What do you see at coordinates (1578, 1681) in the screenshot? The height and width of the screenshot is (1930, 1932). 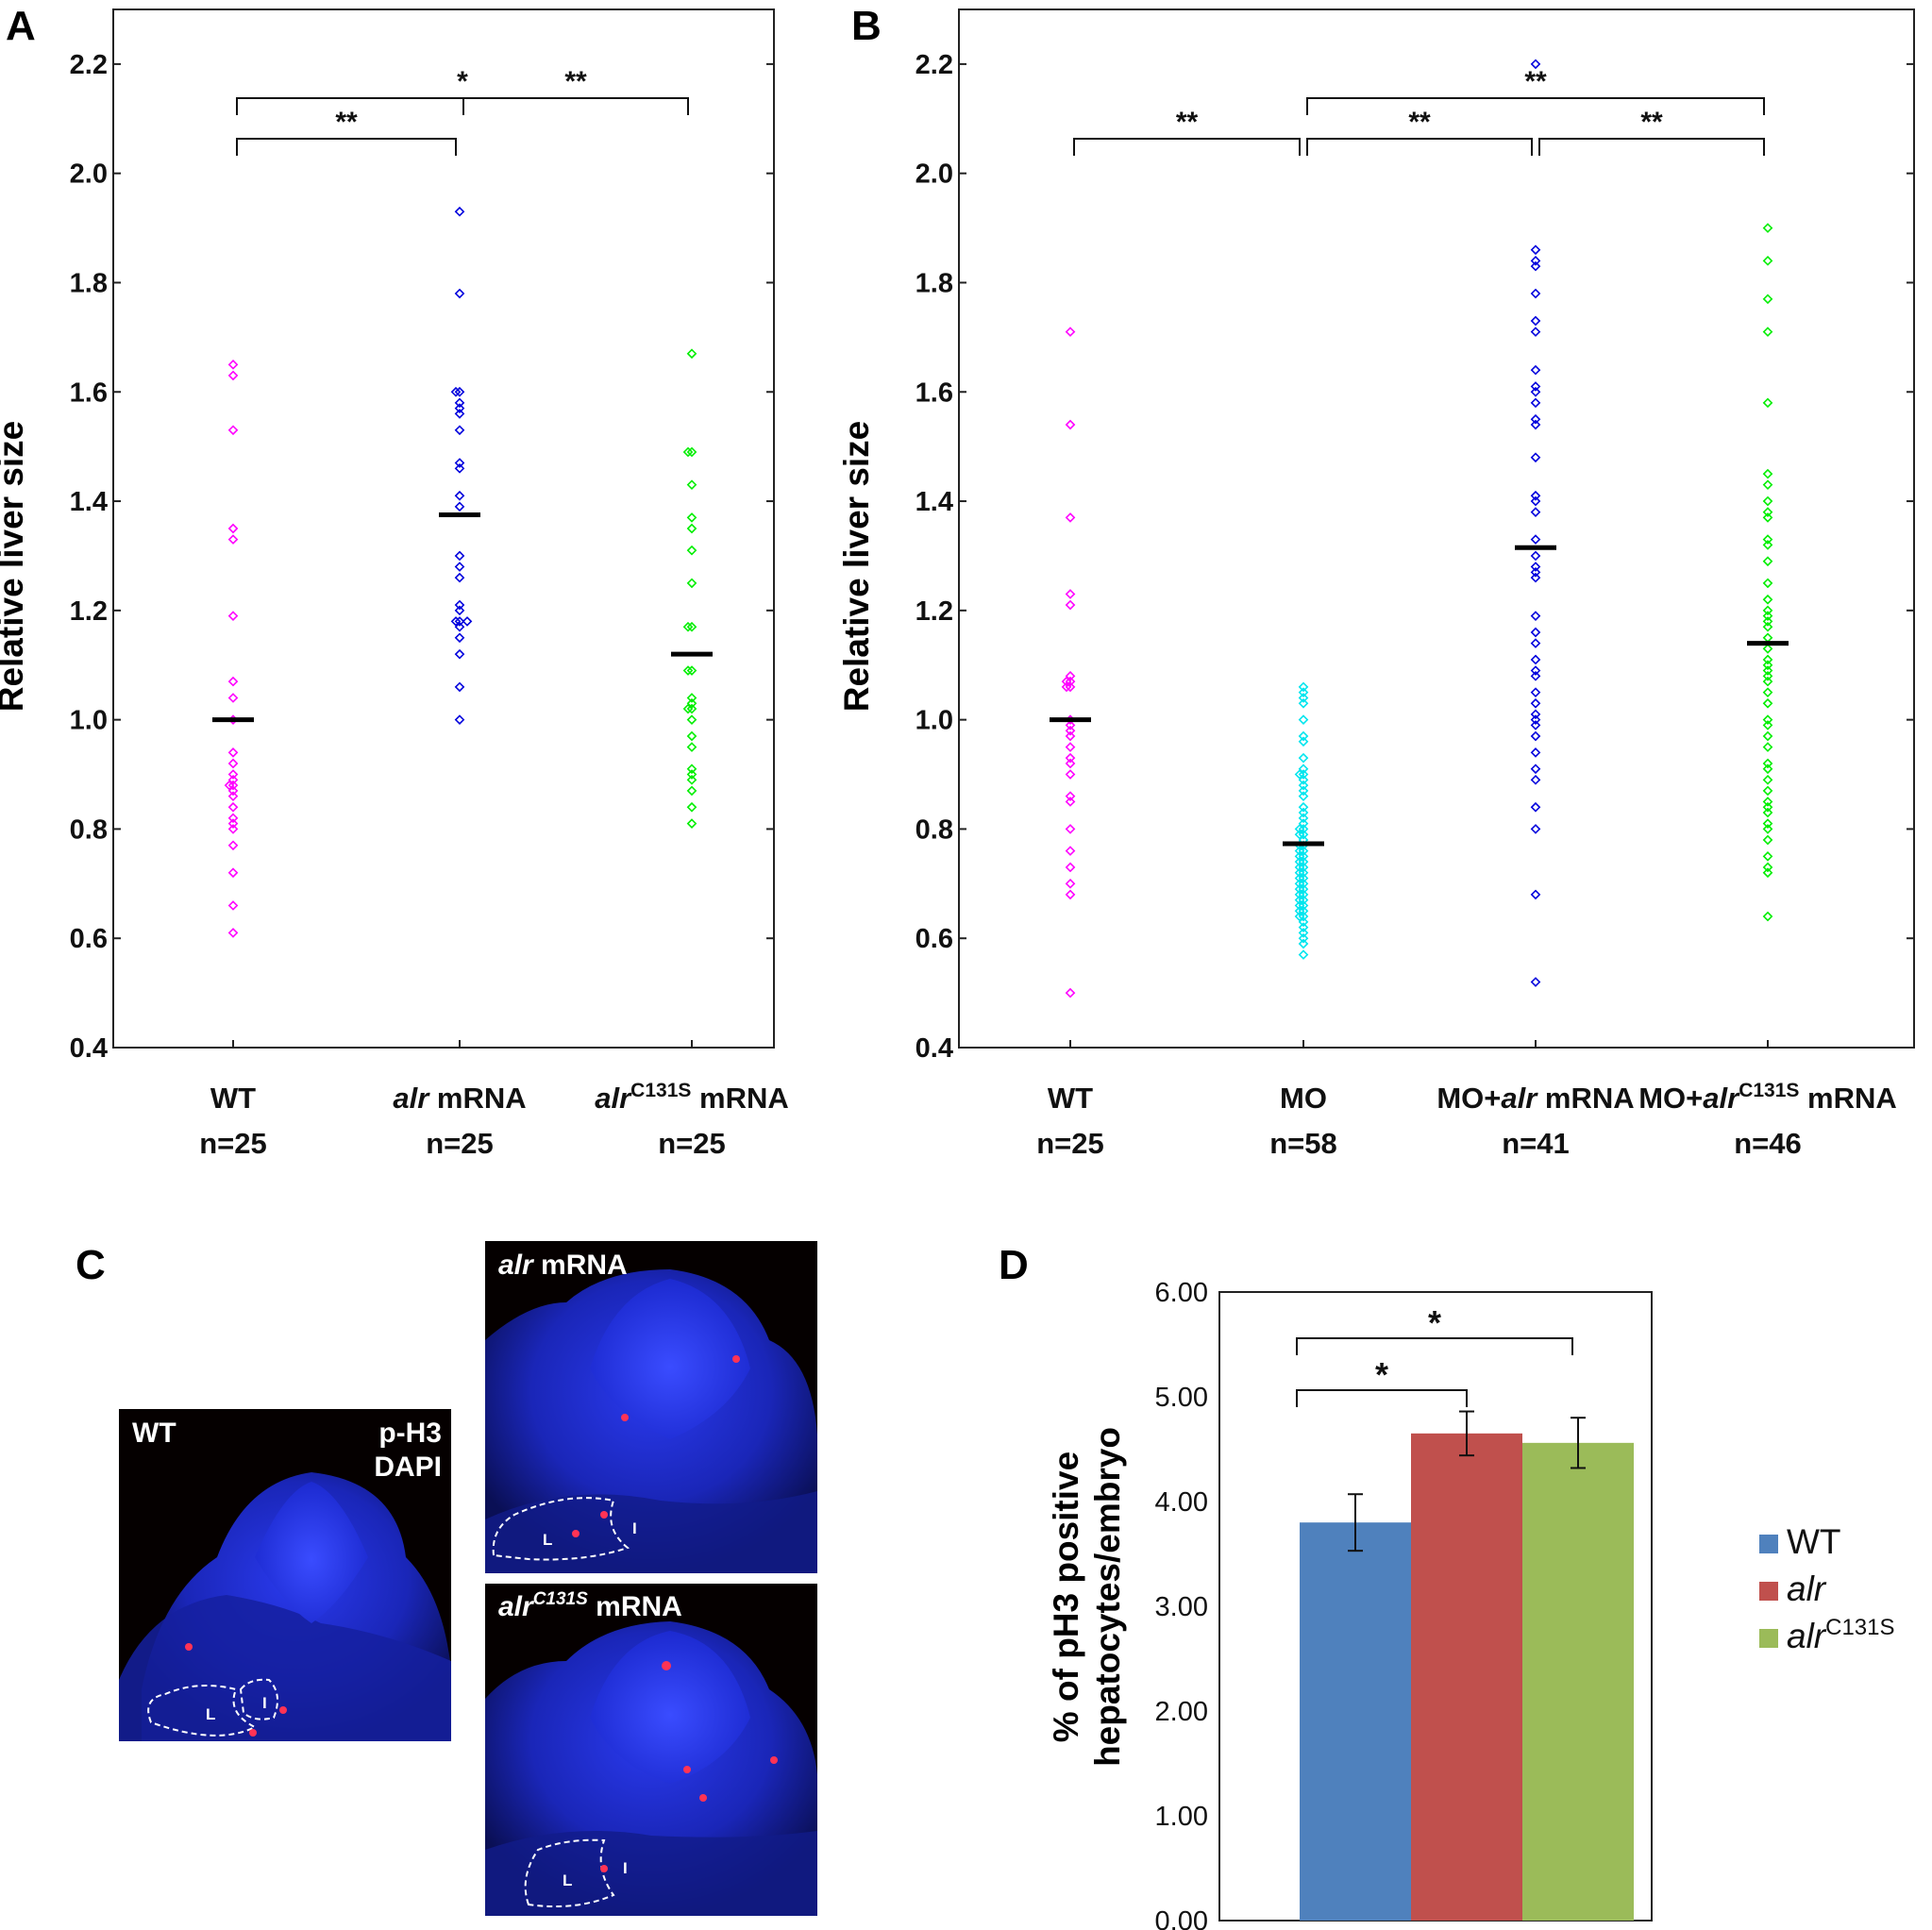 I see `bar` at bounding box center [1578, 1681].